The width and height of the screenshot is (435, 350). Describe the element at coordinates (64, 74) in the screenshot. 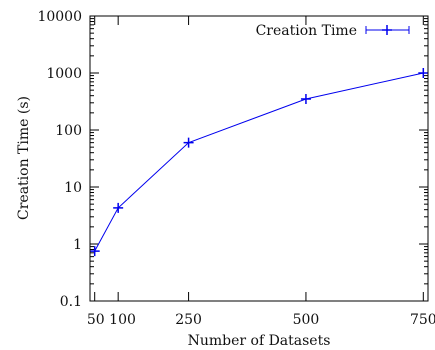

I see `y-tick-label: 1000` at that location.